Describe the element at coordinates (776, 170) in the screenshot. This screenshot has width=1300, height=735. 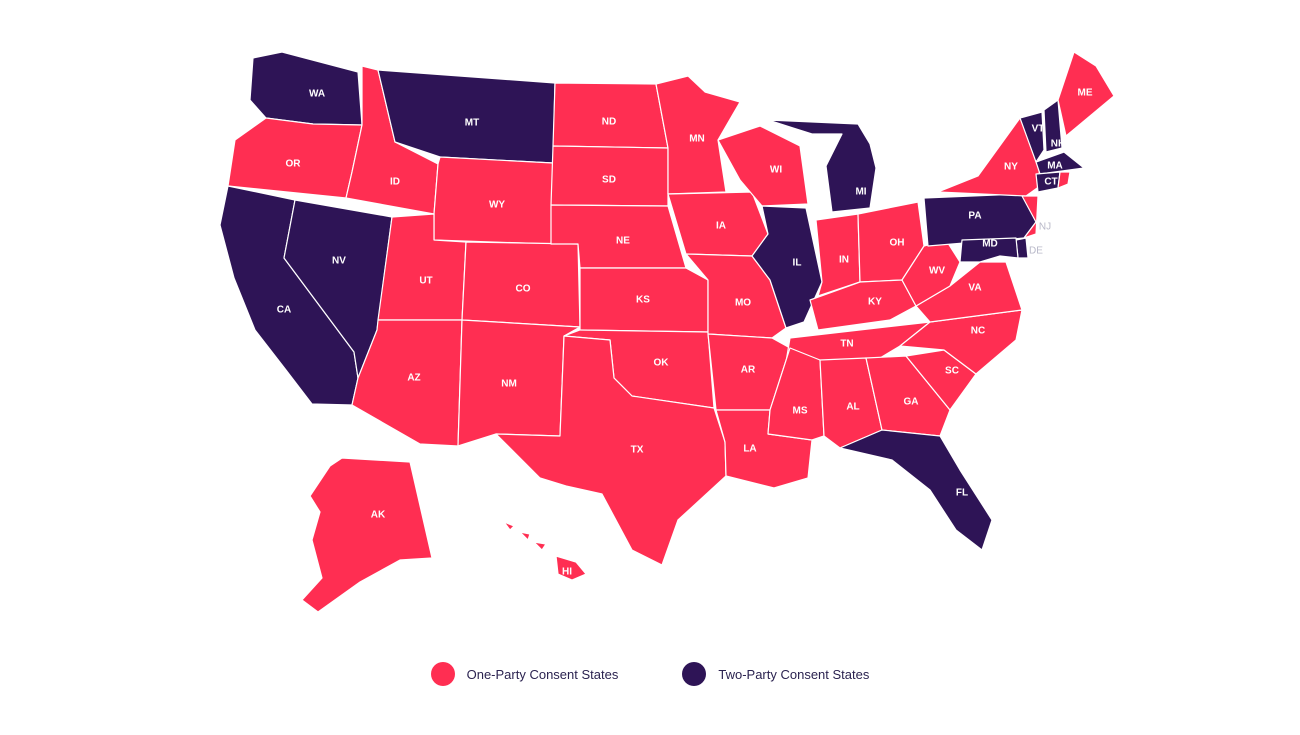
I see `state-label-wi: WI` at that location.